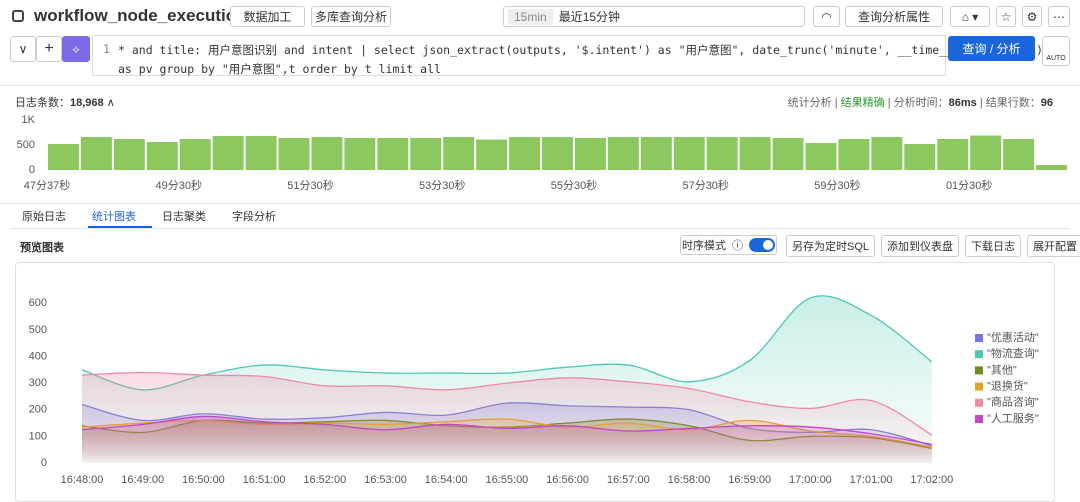 The height and width of the screenshot is (502, 1080). What do you see at coordinates (23, 49) in the screenshot?
I see `icon-button: ∨` at bounding box center [23, 49].